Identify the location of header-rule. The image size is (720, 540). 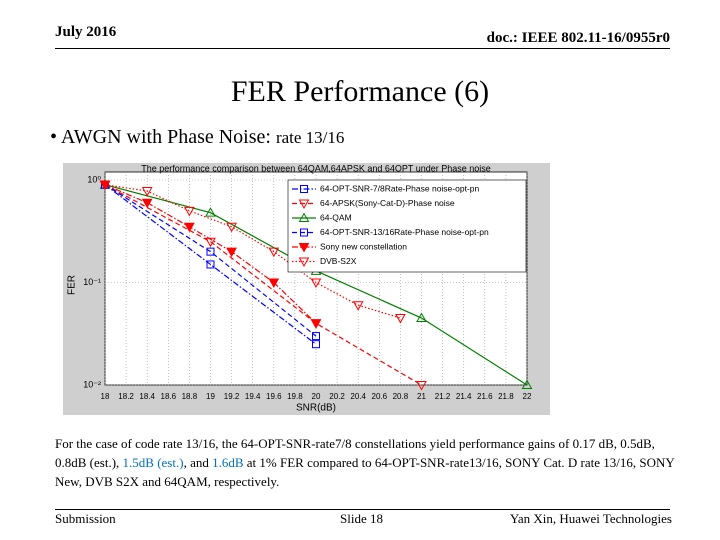
(362, 48).